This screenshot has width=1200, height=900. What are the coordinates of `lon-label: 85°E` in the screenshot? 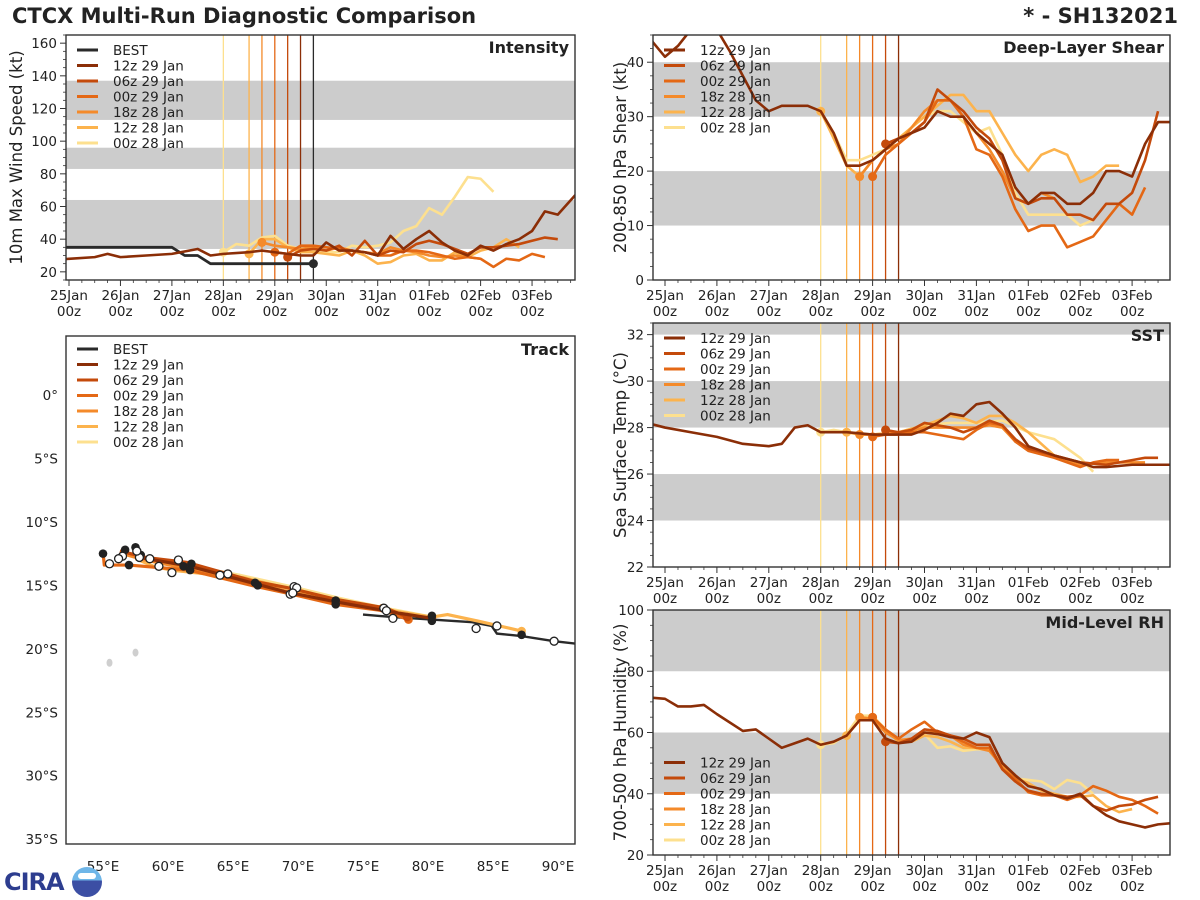 It's located at (493, 867).